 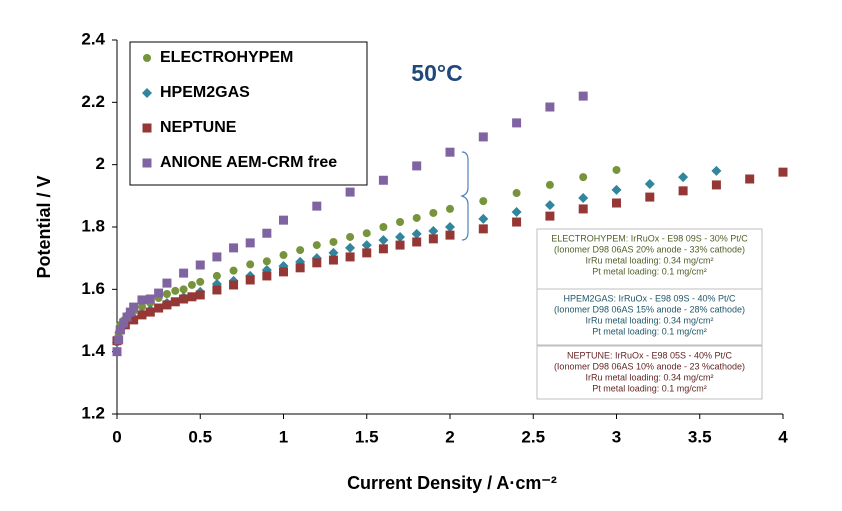 I want to click on y-tick-label: 1.6, so click(x=93, y=288).